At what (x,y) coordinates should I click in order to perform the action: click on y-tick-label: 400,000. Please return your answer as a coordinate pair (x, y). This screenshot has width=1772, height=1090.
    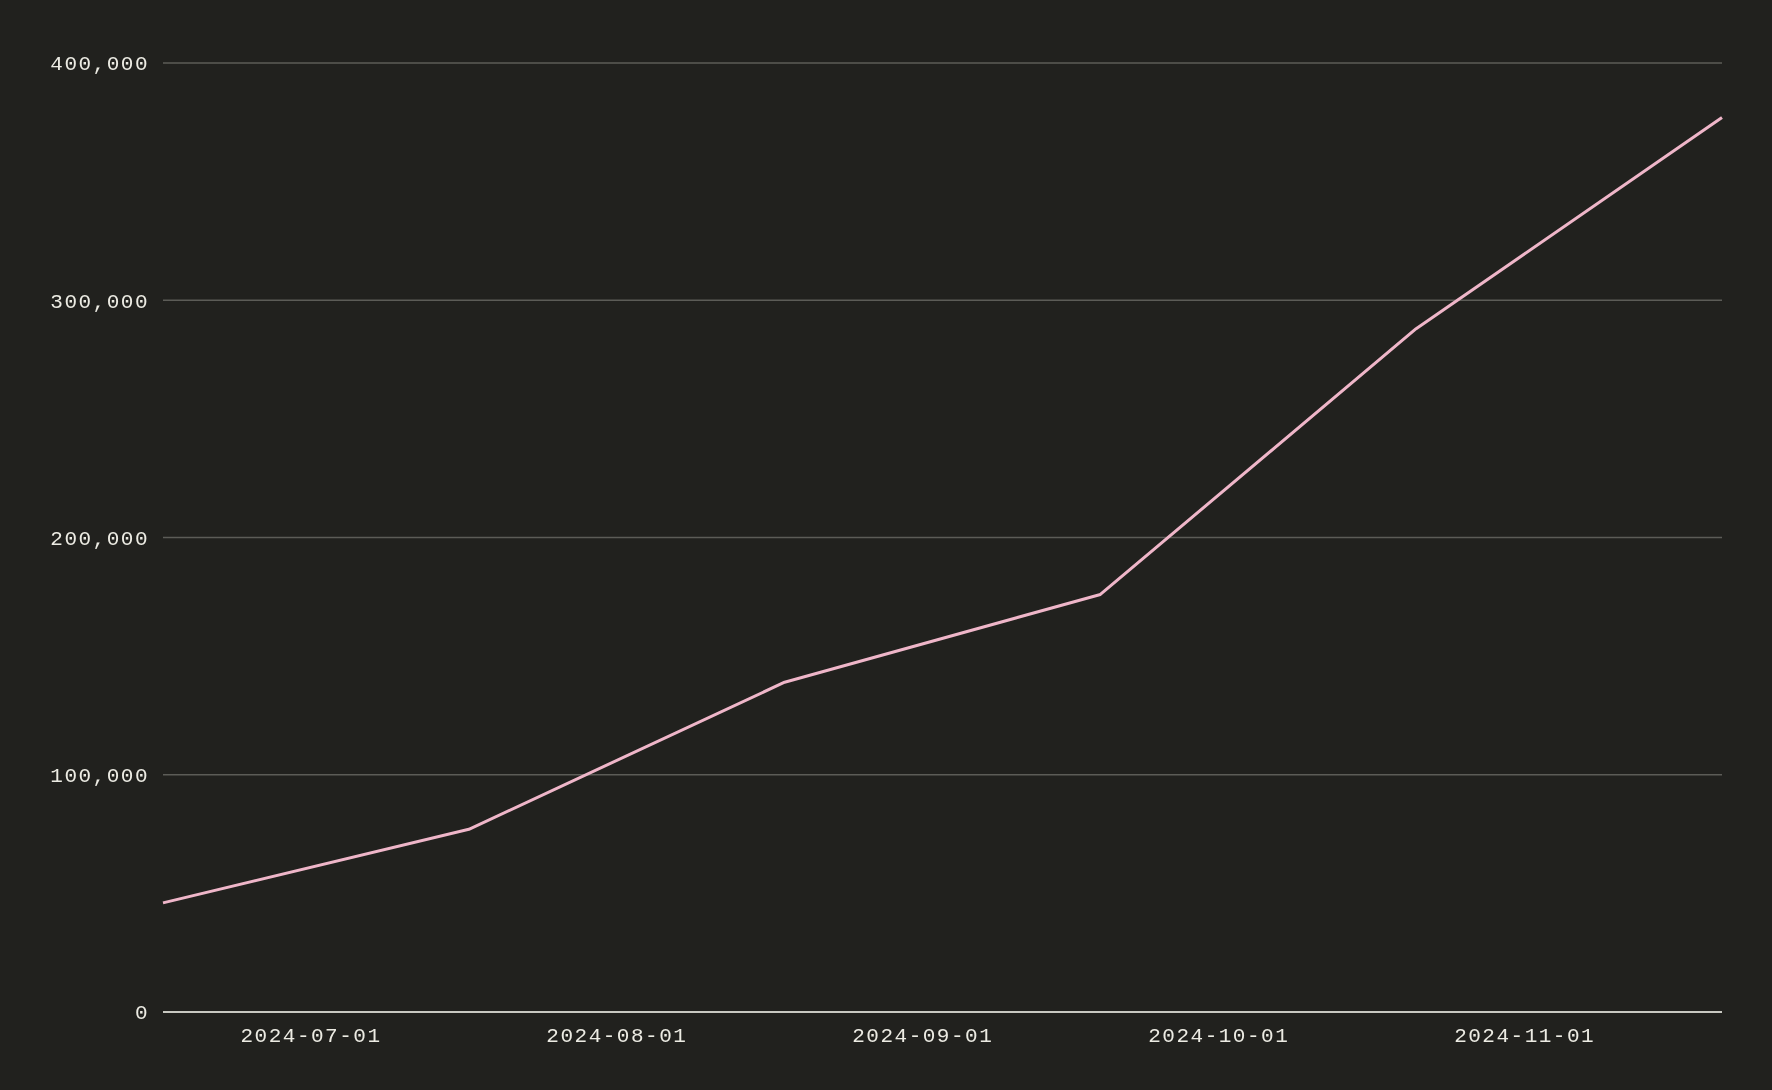
    Looking at the image, I should click on (99, 65).